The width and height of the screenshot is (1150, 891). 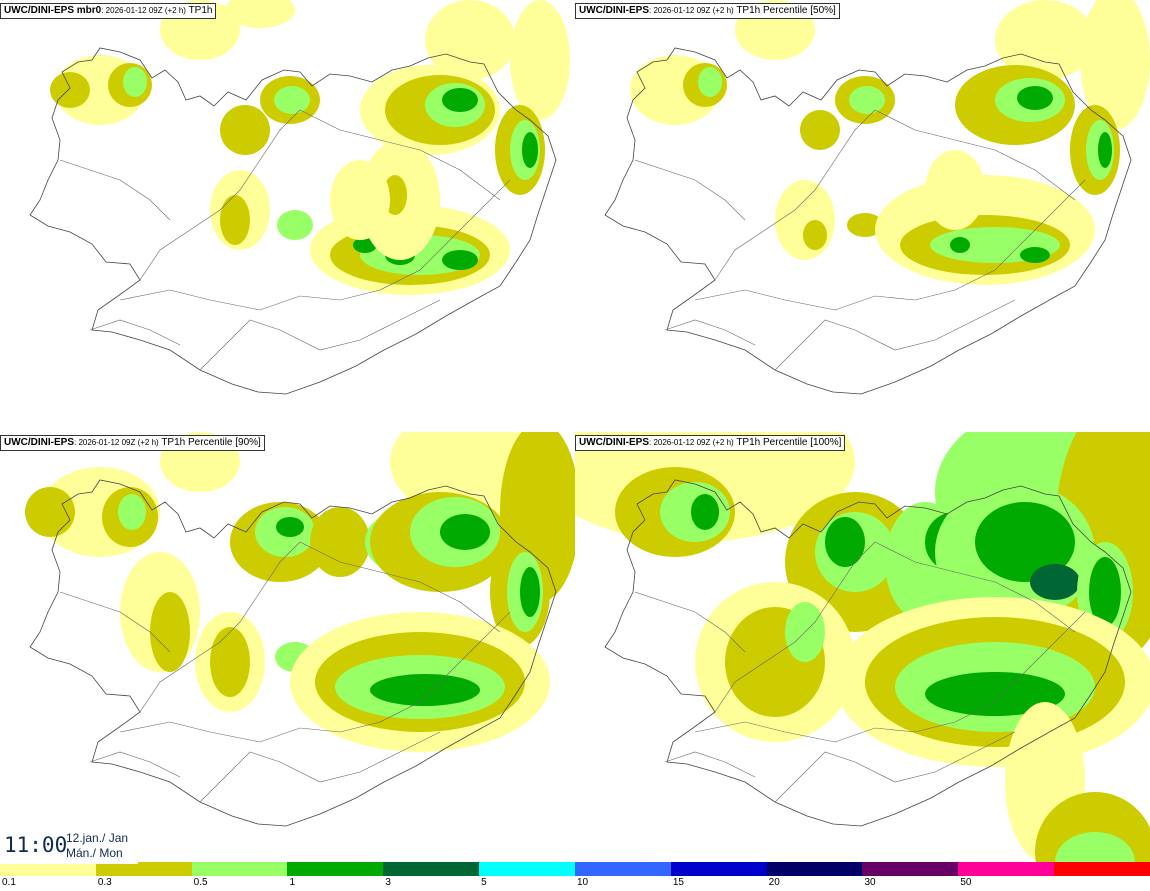 I want to click on legend-tick-label: 0.1, so click(x=9, y=882).